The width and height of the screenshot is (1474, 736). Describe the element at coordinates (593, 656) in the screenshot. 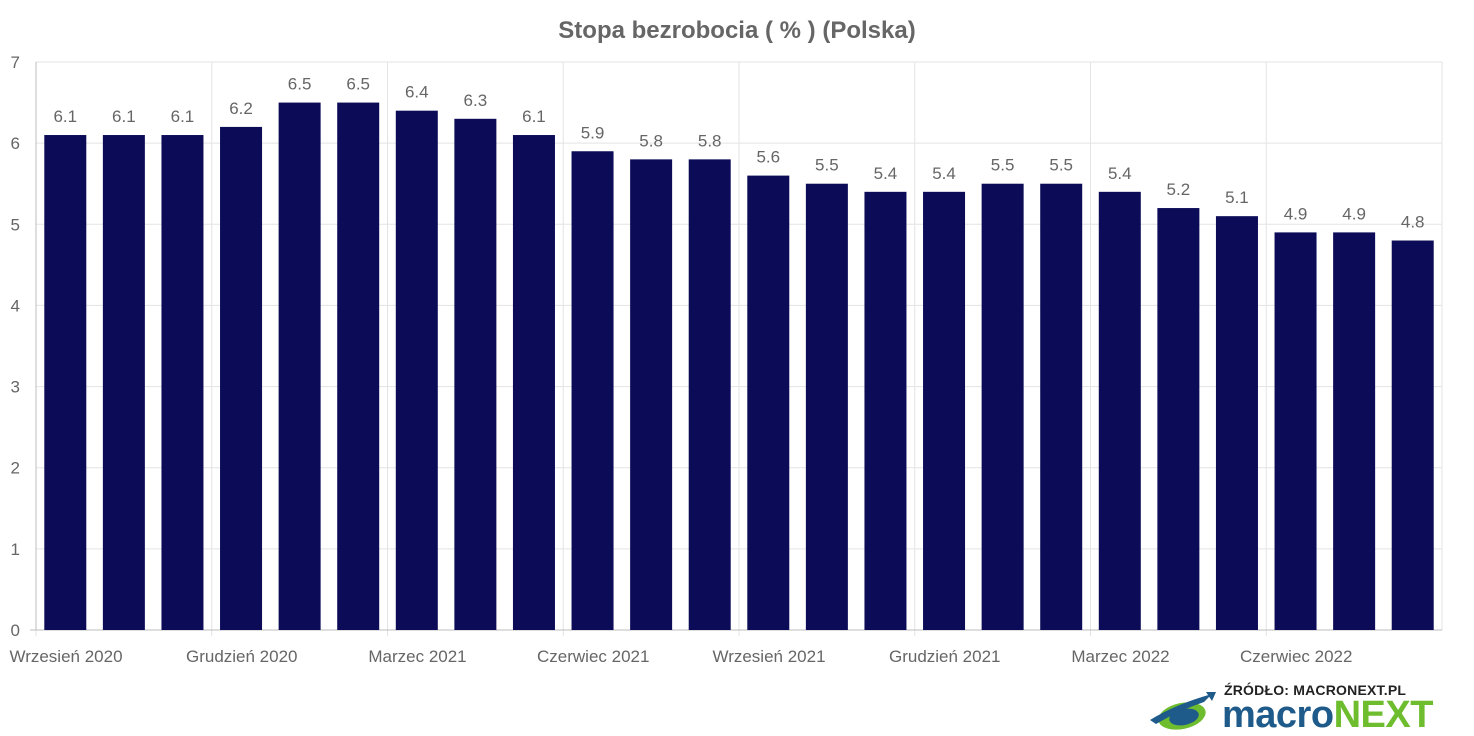

I see `x-tick-label: Czerwiec 2021` at that location.